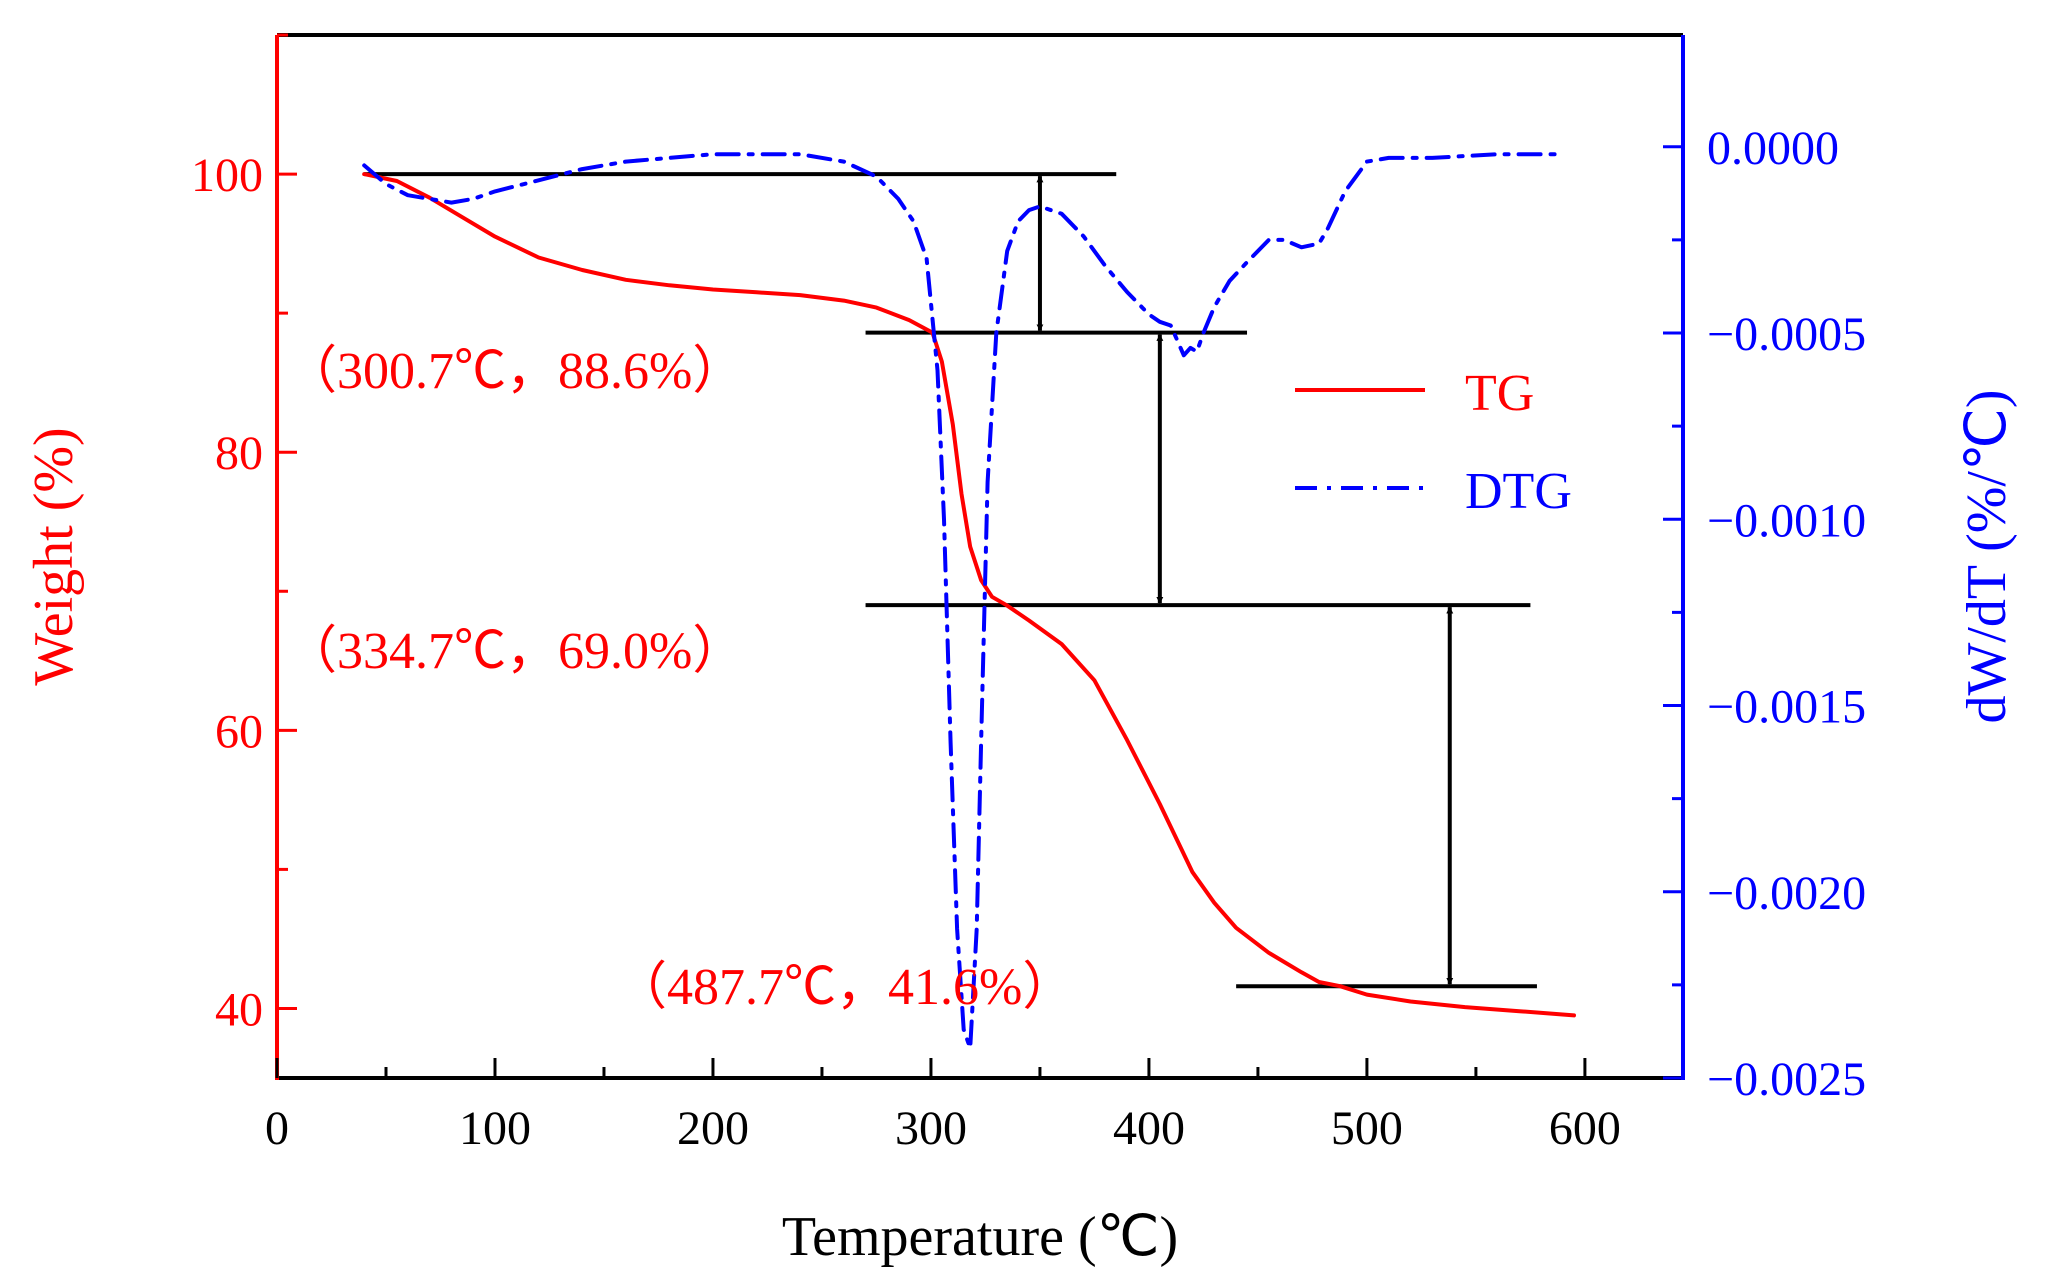 The image size is (2049, 1288). Describe the element at coordinates (1773, 148) in the screenshot. I see `y2-tick-label: 0.0000` at that location.